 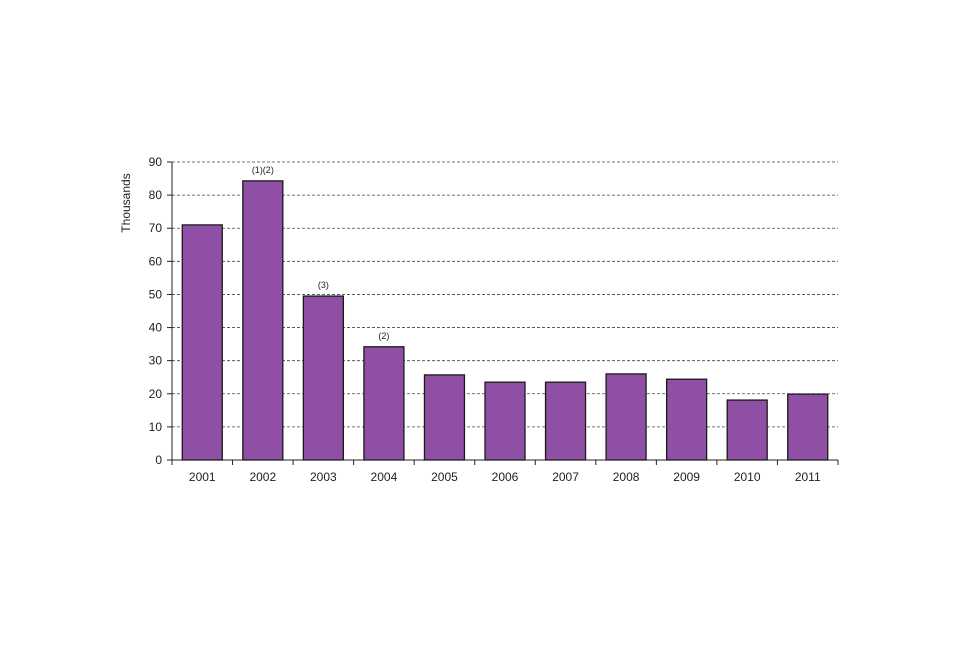 What do you see at coordinates (747, 477) in the screenshot?
I see `x-tick-label: 2010` at bounding box center [747, 477].